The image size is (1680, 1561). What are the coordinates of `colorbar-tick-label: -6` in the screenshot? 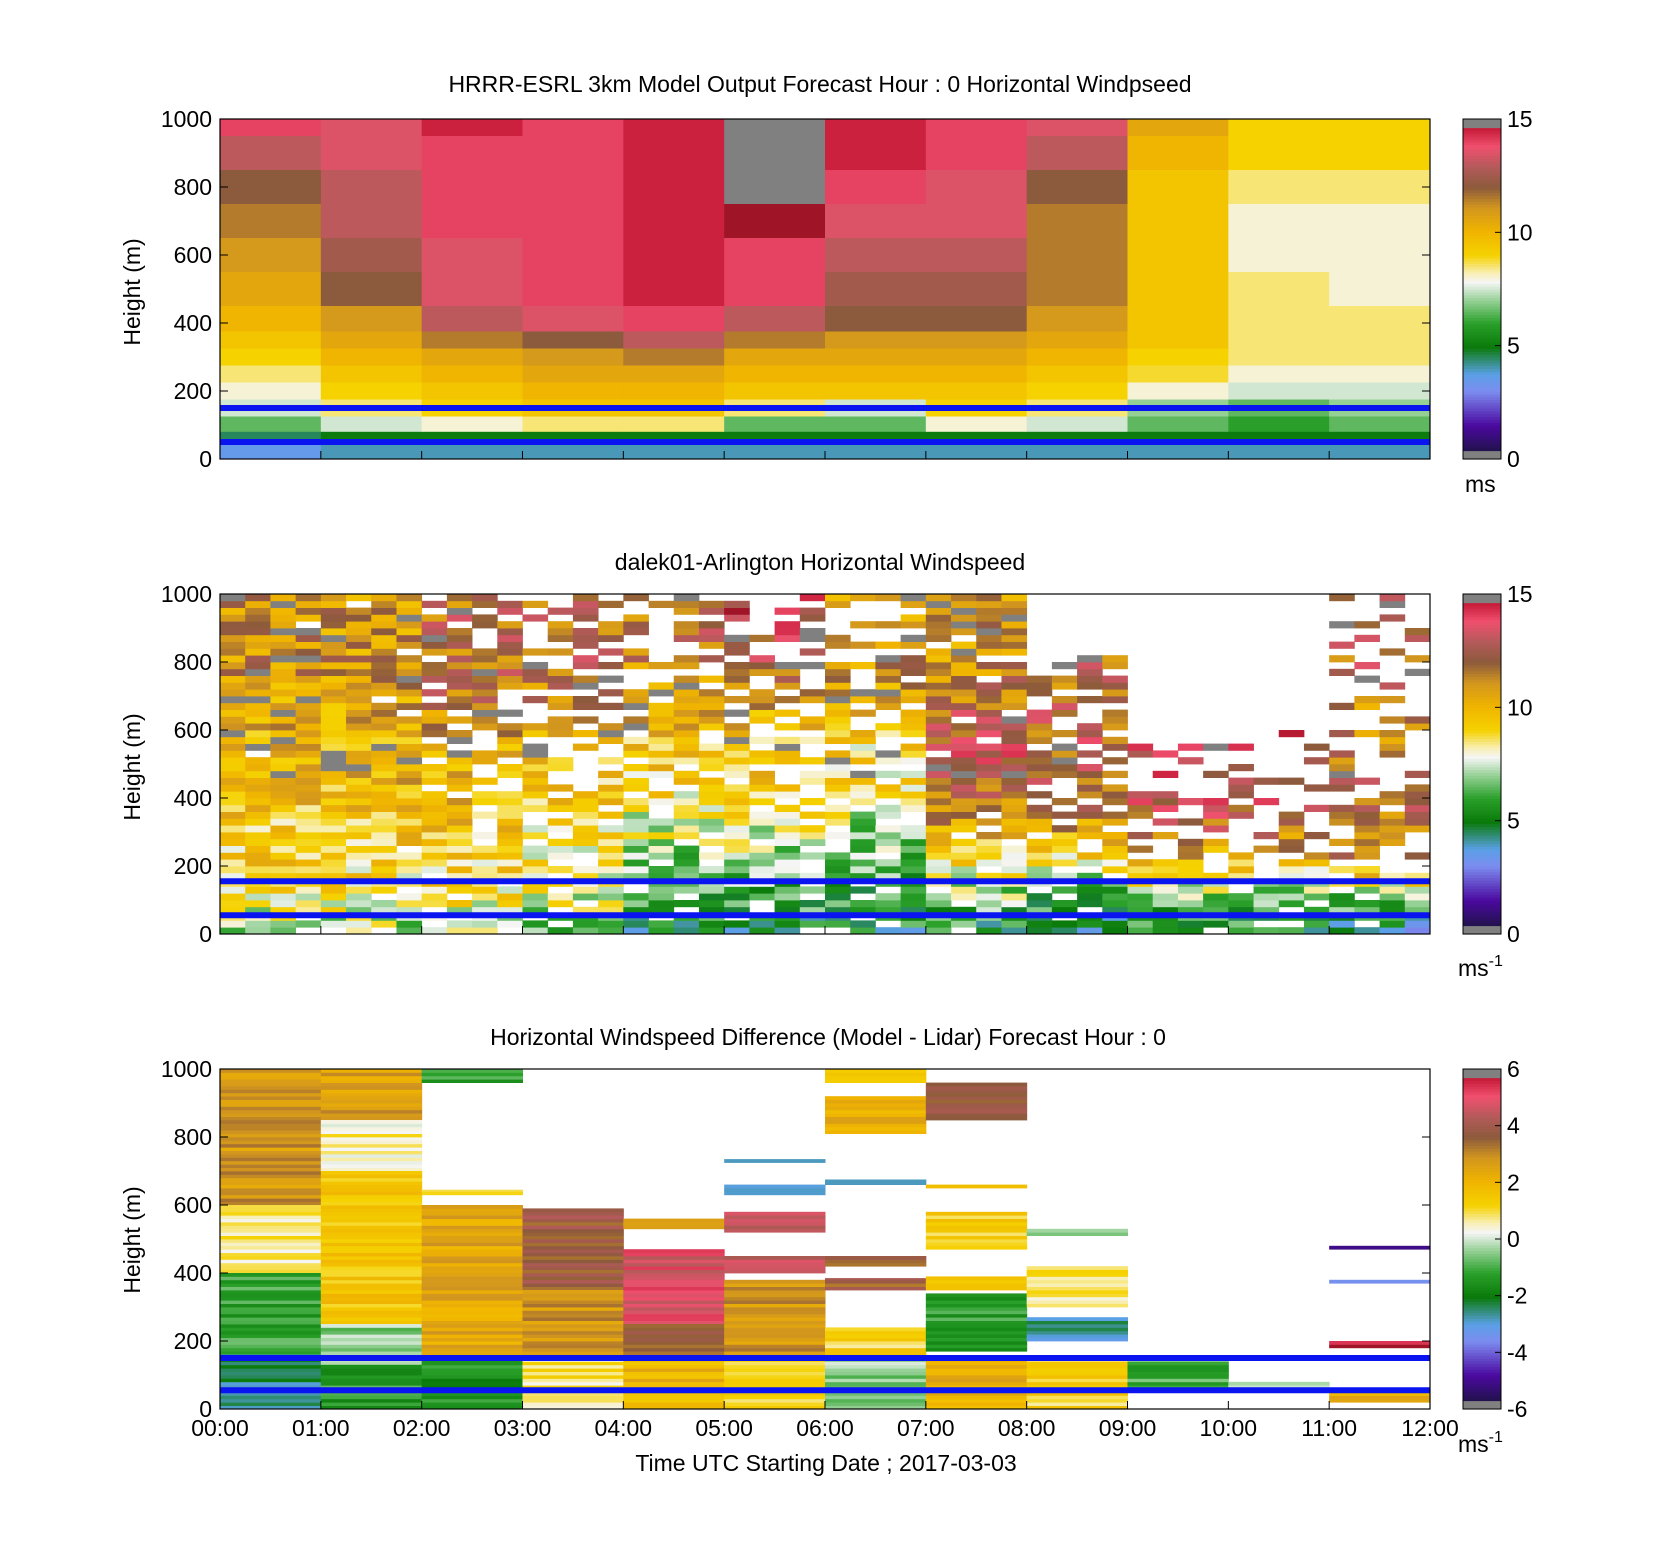 It's located at (1517, 1409).